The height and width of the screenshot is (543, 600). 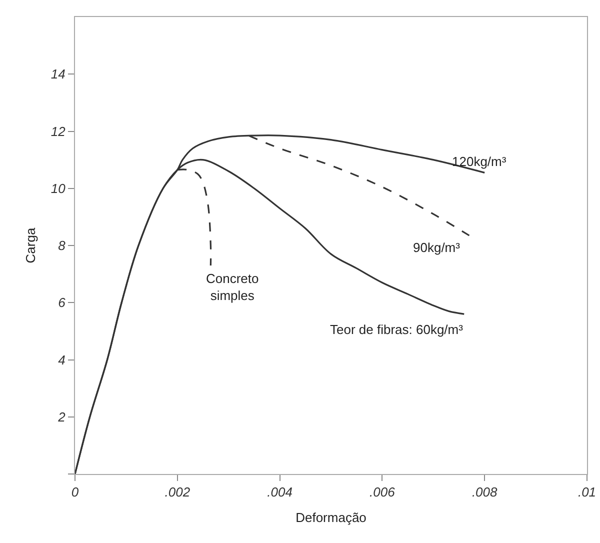 I want to click on x-tick-label: .008, so click(x=485, y=492).